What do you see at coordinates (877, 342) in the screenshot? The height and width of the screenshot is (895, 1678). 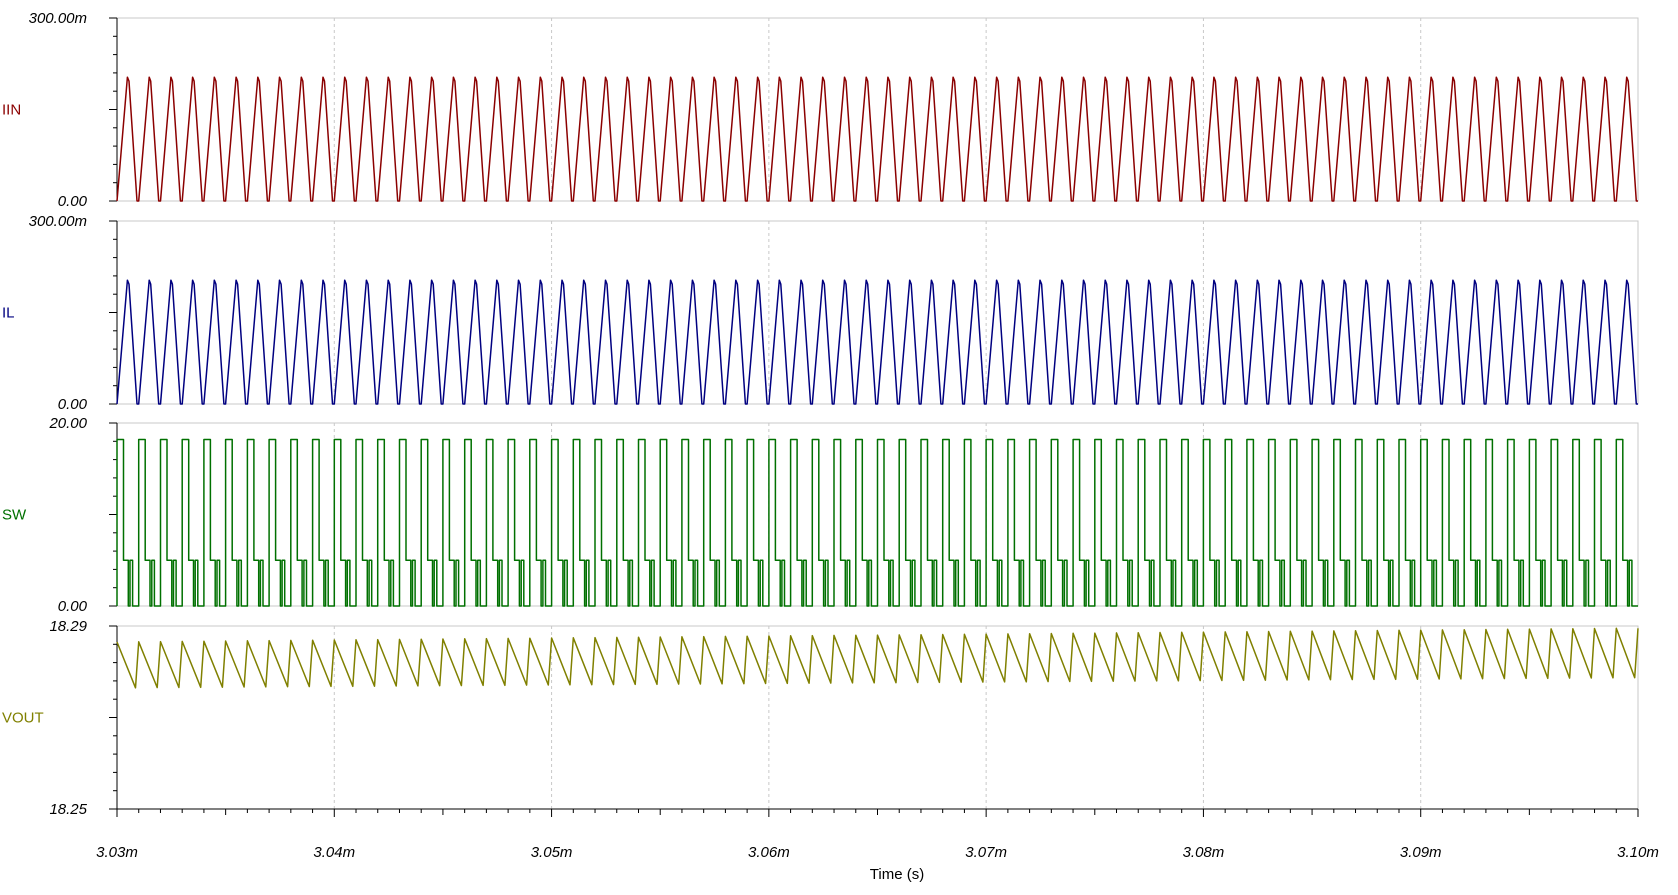 I see `series-line-il` at bounding box center [877, 342].